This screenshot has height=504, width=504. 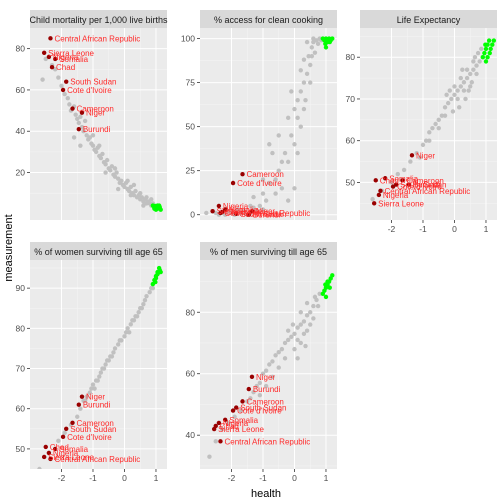 What do you see at coordinates (95, 397) in the screenshot?
I see `country-label: Niger` at bounding box center [95, 397].